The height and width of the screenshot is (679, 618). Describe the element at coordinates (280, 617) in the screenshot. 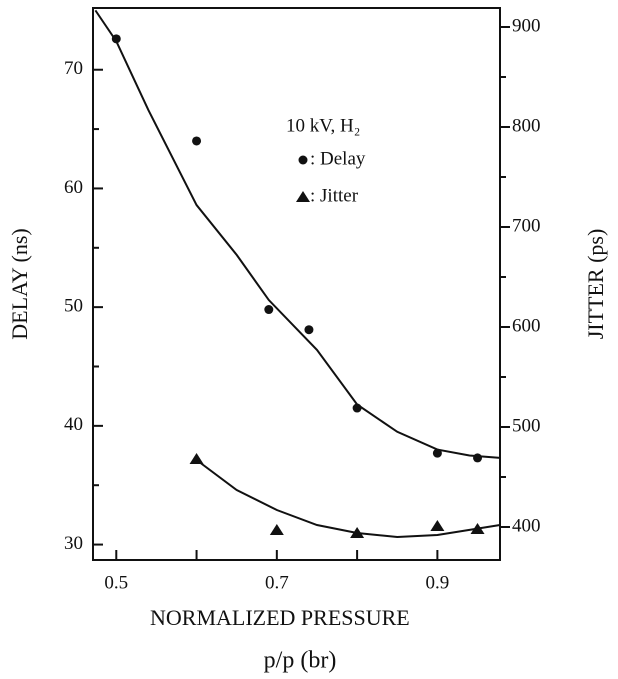

I see `x-axis-label: NORMALIZED PRESSURE` at that location.